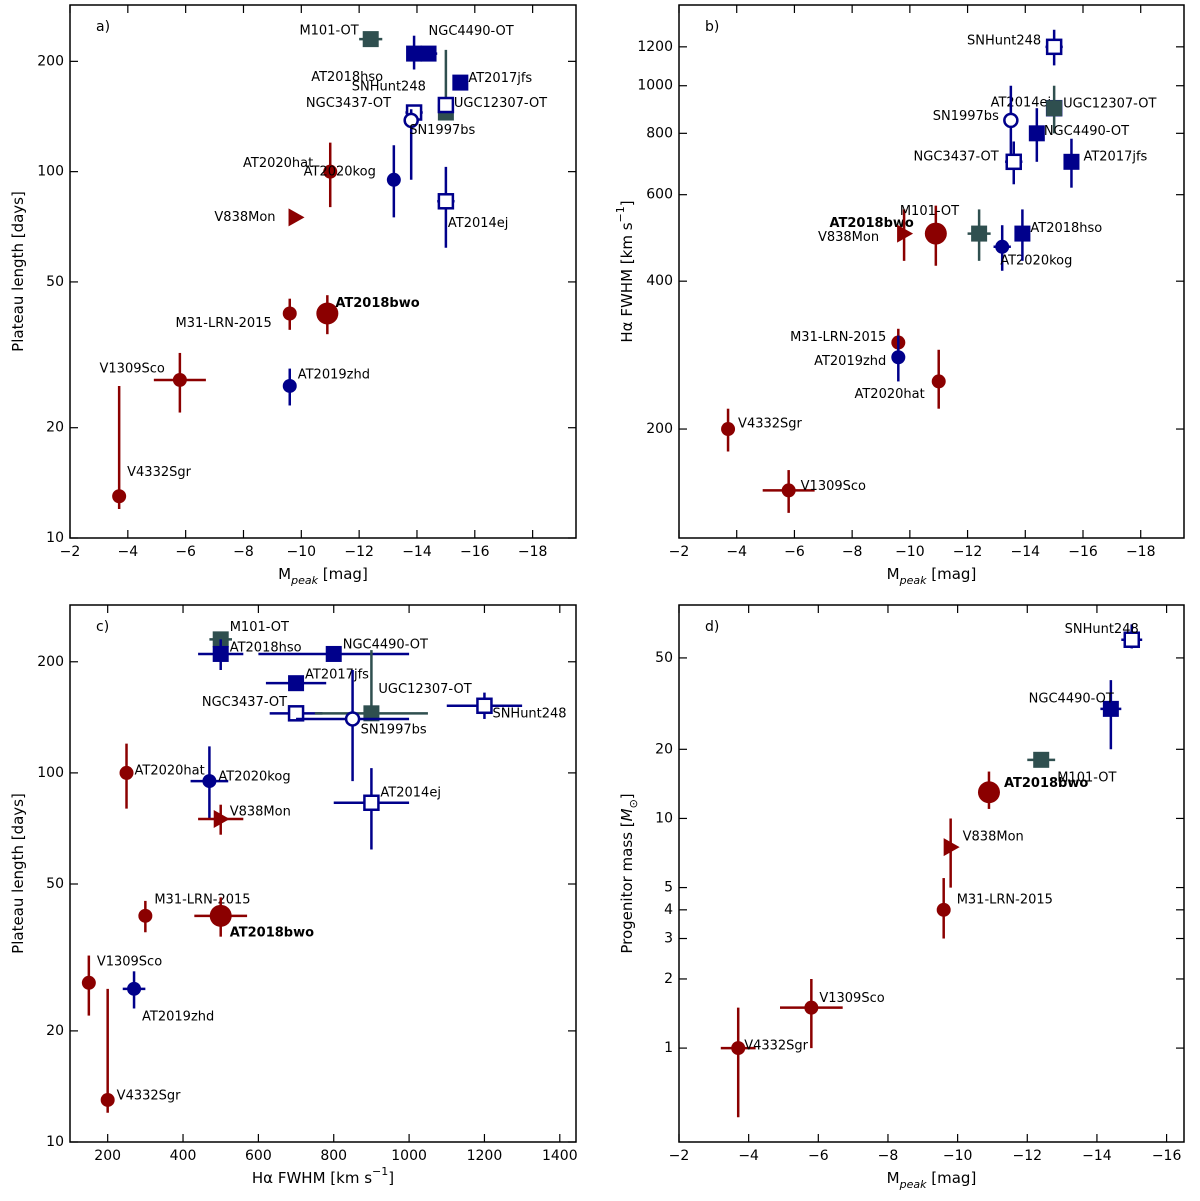  What do you see at coordinates (1109, 104) in the screenshot?
I see `point-label: UGC12307-OT` at bounding box center [1109, 104].